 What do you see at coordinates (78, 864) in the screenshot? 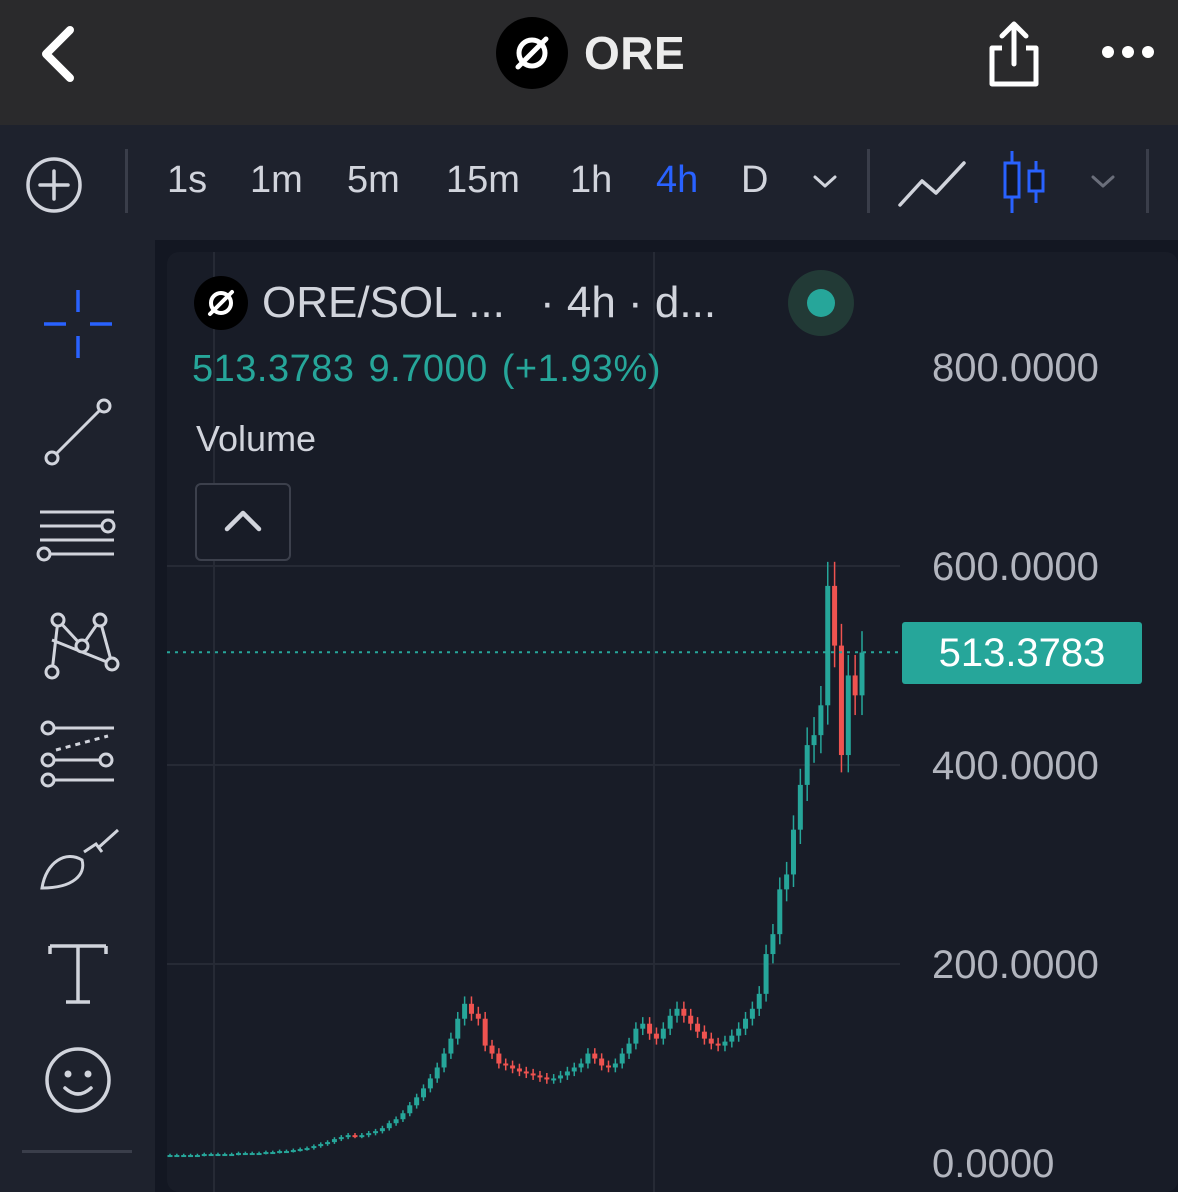
I see `brush-tool` at bounding box center [78, 864].